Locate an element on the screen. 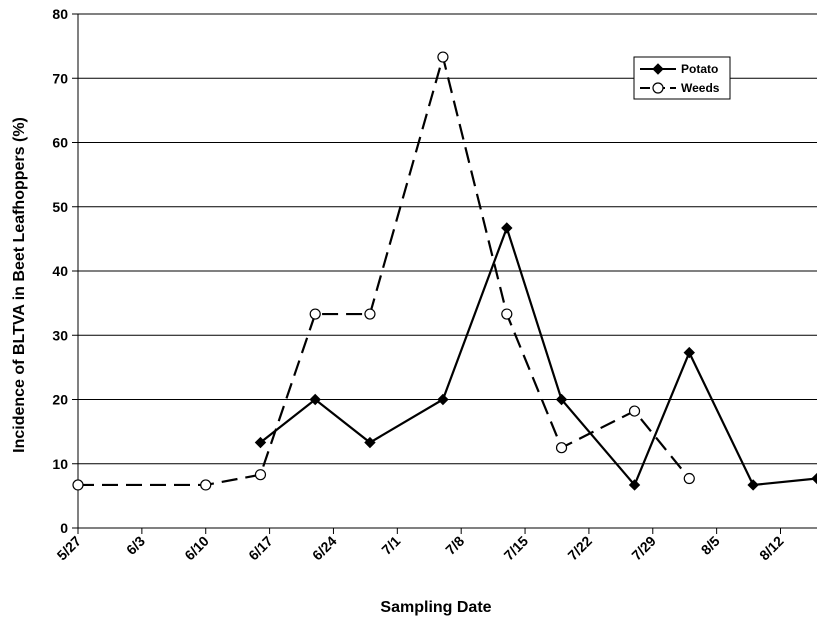  x-axis-title: Sampling Date is located at coordinates (435, 607).